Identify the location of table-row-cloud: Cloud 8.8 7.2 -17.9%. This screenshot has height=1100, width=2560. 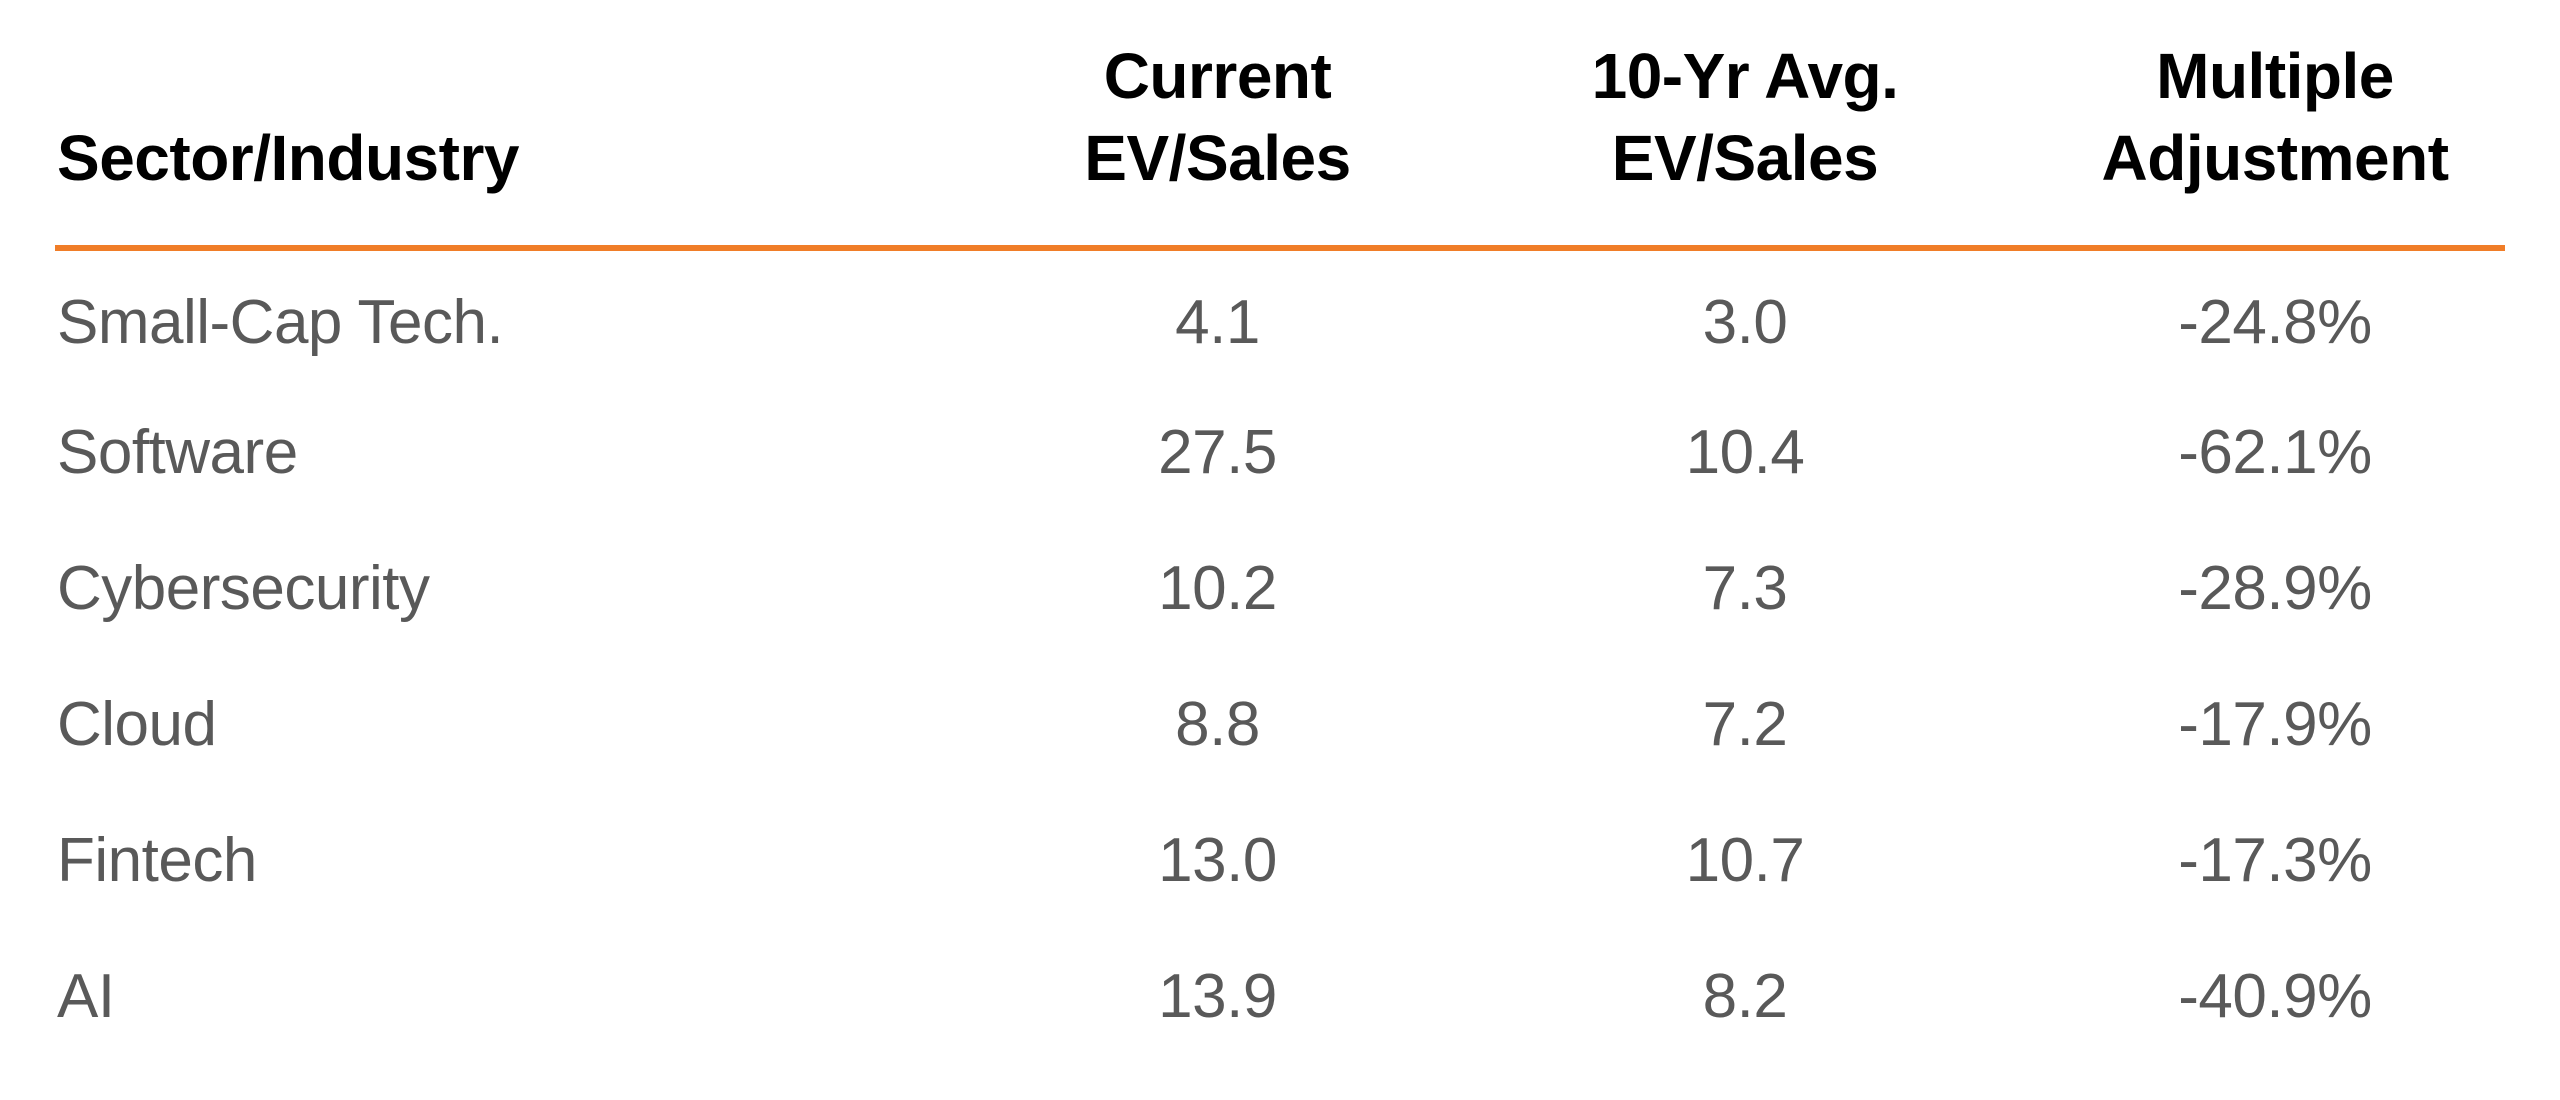
(1280, 724).